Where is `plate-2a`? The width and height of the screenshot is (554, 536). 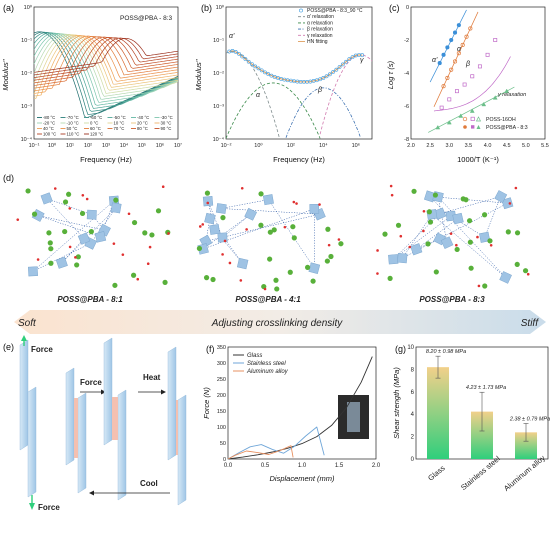 plate-2a is located at coordinates (70, 416).